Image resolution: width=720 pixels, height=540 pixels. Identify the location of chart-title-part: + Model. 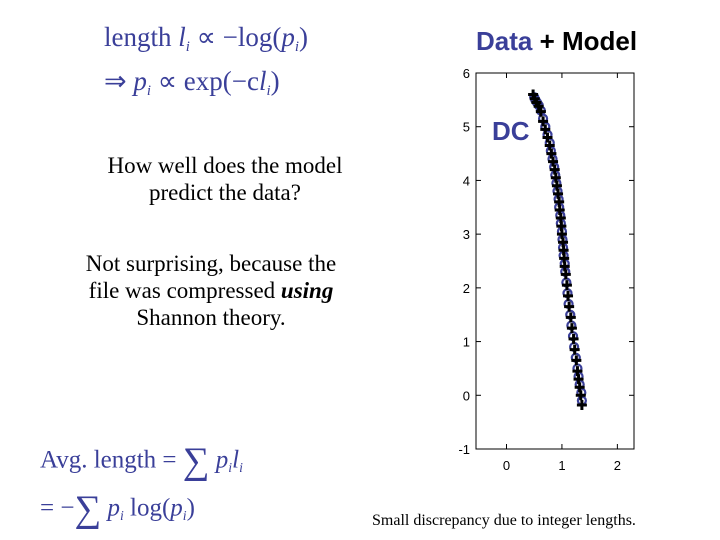
(584, 41).